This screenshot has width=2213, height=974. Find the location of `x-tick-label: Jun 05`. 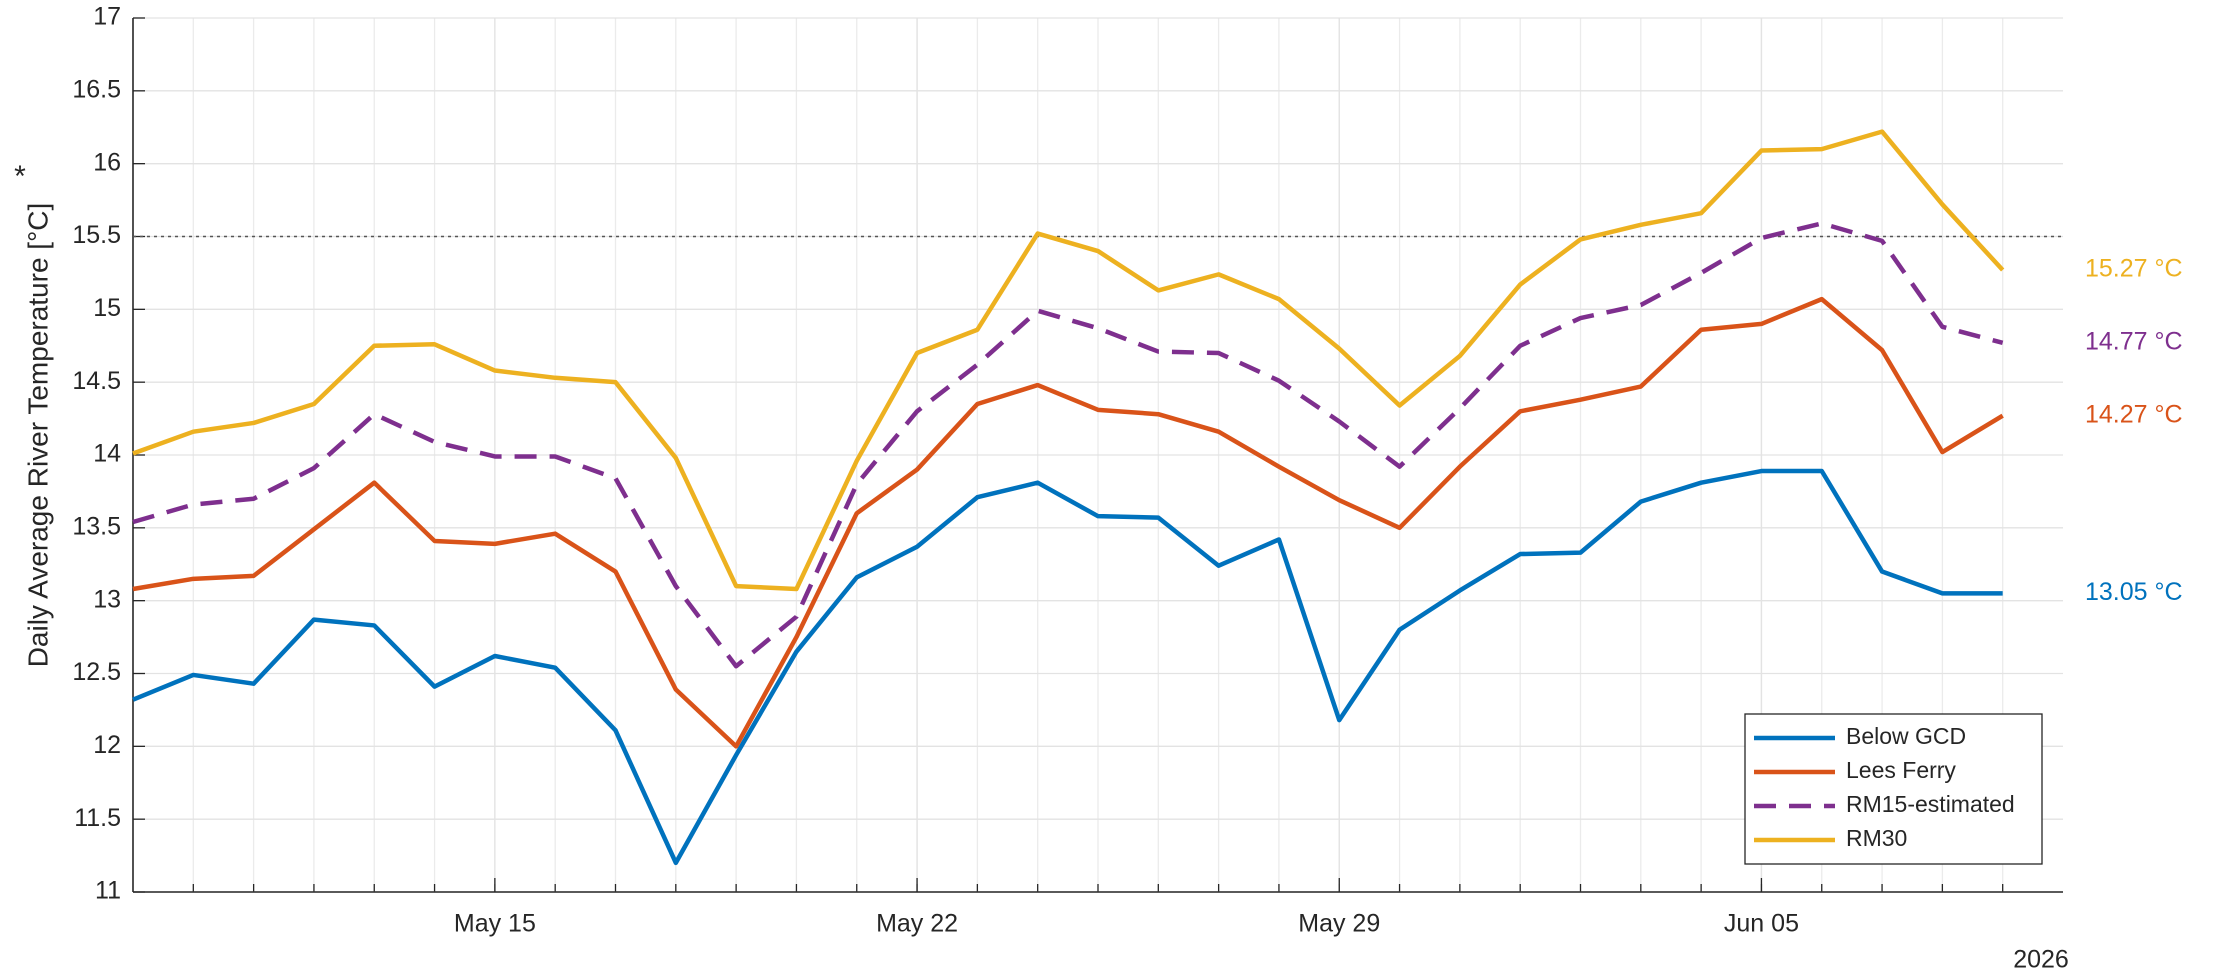

x-tick-label: Jun 05 is located at coordinates (1761, 924).